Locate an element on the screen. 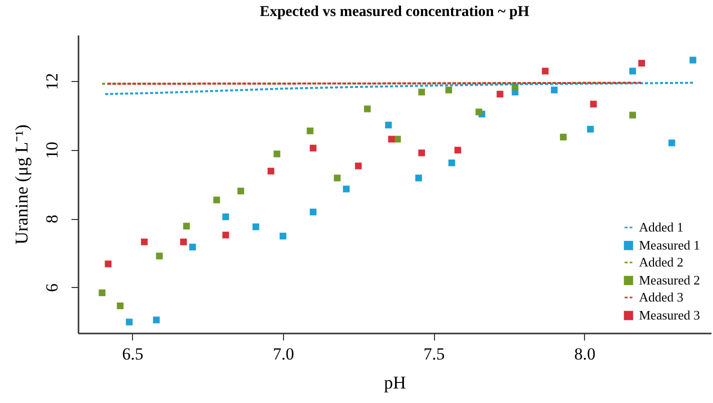 The height and width of the screenshot is (403, 713). x-tick-label: 8.0 is located at coordinates (585, 354).